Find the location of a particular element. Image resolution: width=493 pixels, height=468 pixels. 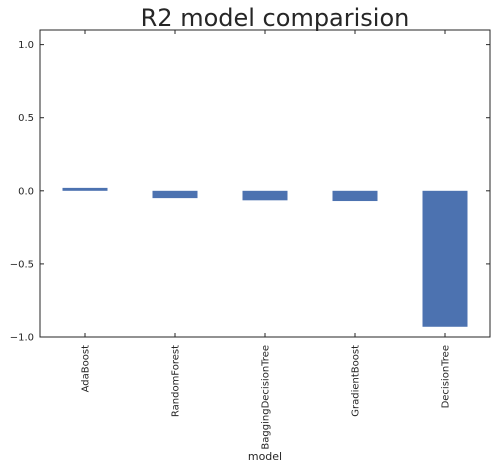

x-tick-label: RandomForest is located at coordinates (176, 381).